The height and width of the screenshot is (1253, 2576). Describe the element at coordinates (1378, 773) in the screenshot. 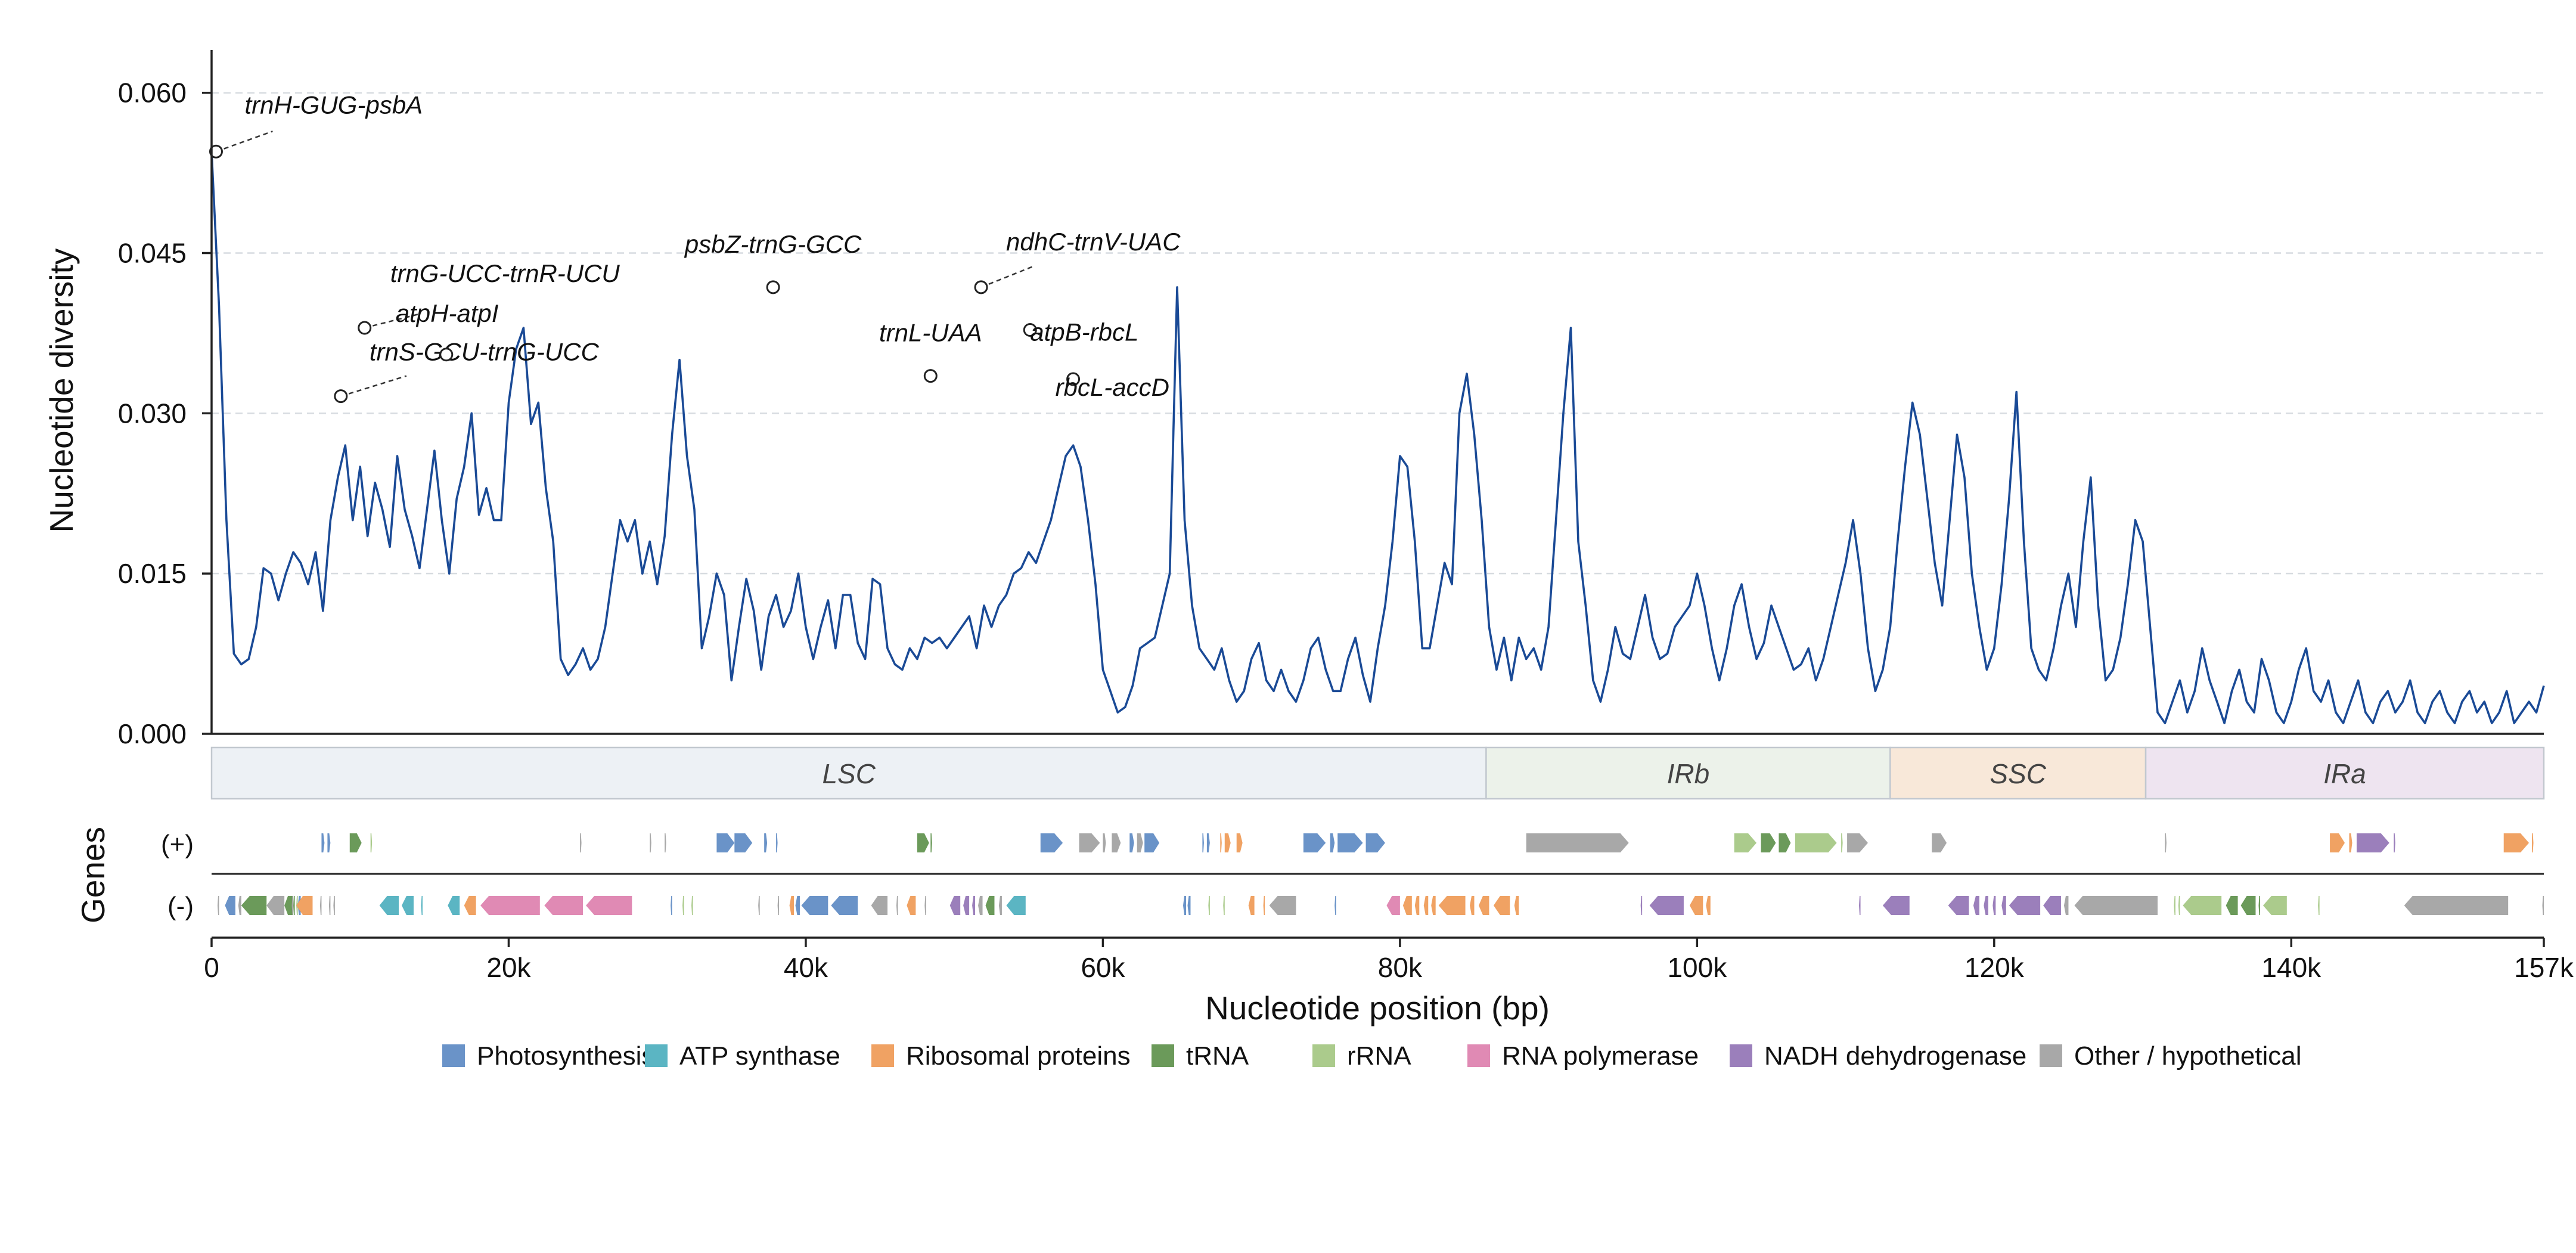

I see `genome-regions: LSC IRb SSC IRa` at that location.